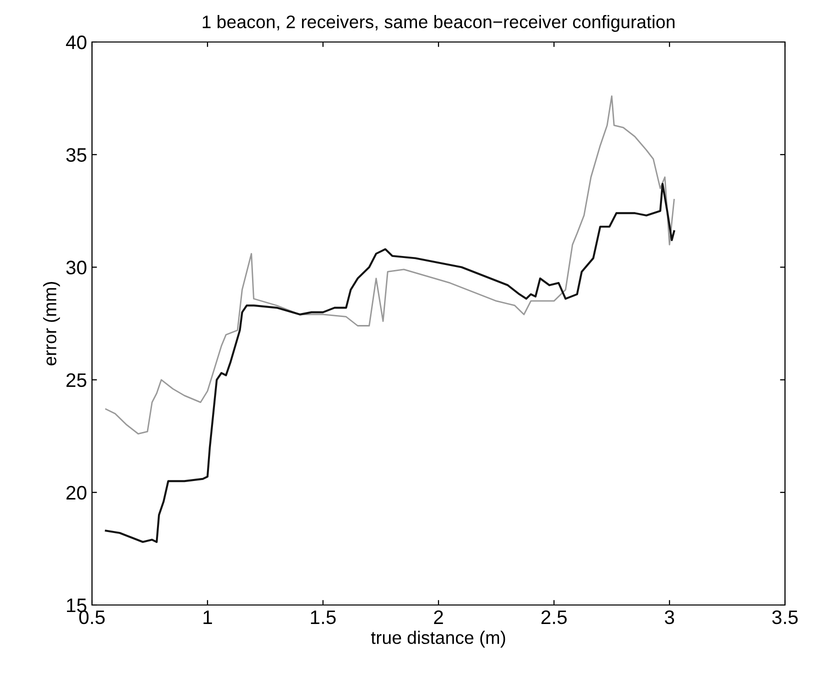 This screenshot has height=675, width=815. Describe the element at coordinates (76, 155) in the screenshot. I see `y-tick-label: 35` at that location.